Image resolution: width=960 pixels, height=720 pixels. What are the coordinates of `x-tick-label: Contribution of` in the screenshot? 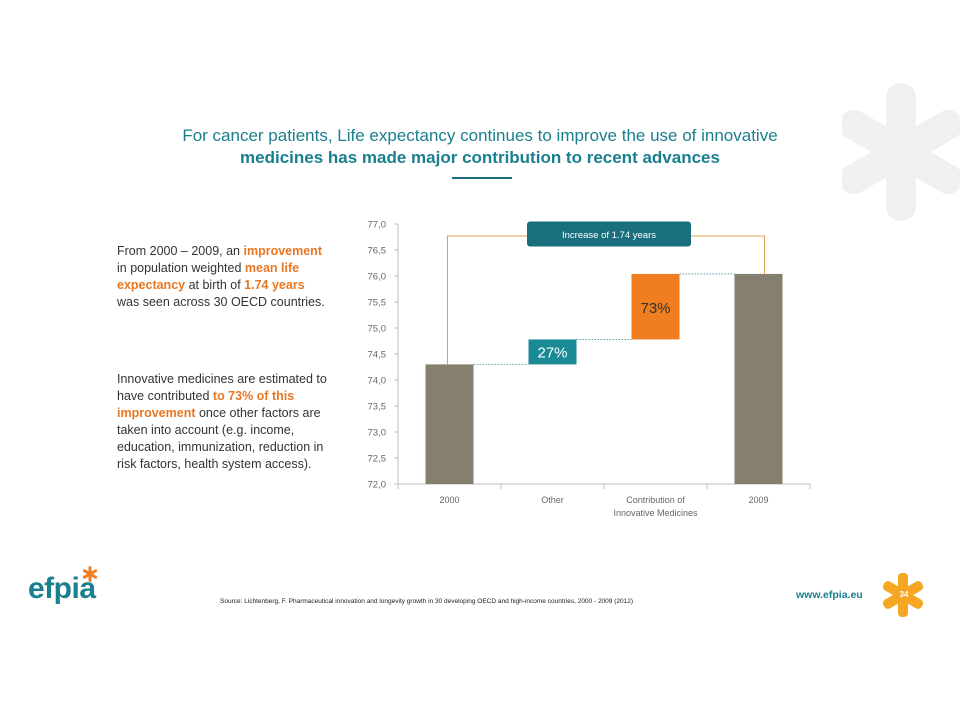 It's located at (655, 500).